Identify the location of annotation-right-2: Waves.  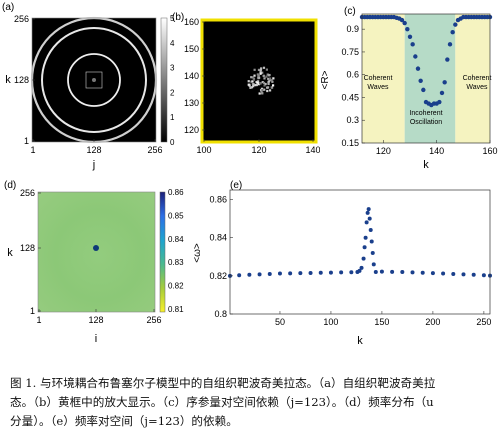
(477, 87).